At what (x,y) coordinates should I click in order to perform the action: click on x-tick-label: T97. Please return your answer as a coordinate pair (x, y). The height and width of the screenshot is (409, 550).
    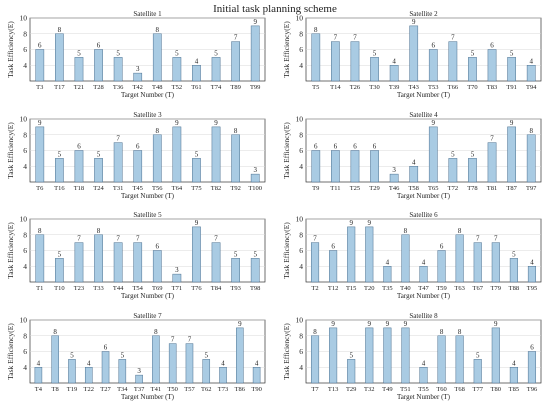
    Looking at the image, I should click on (531, 188).